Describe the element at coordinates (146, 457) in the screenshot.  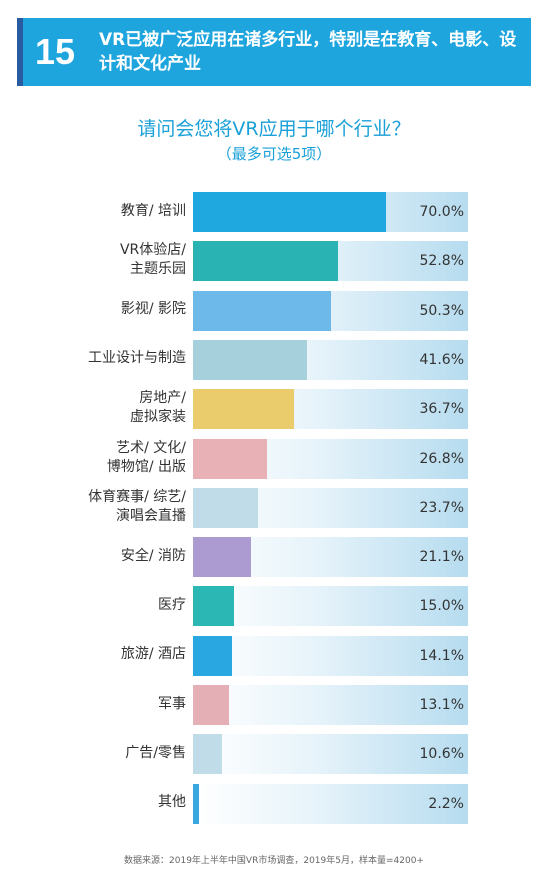
I see `category-label: 艺术/ 文化/ 博物馆/ 出版` at that location.